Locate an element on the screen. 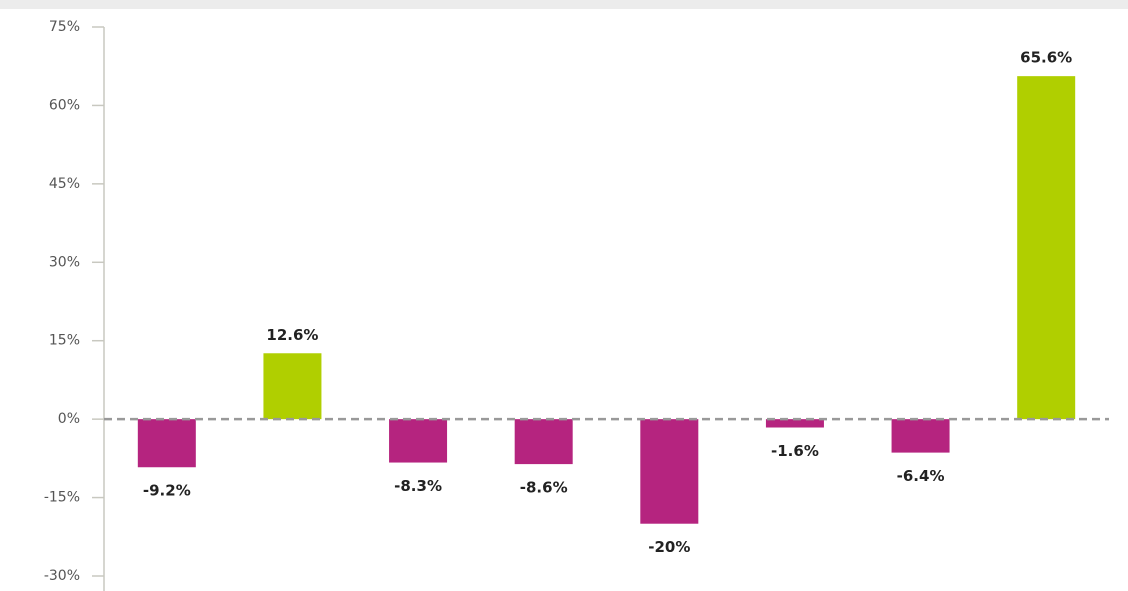  y-tick-label: 75% is located at coordinates (64, 27).